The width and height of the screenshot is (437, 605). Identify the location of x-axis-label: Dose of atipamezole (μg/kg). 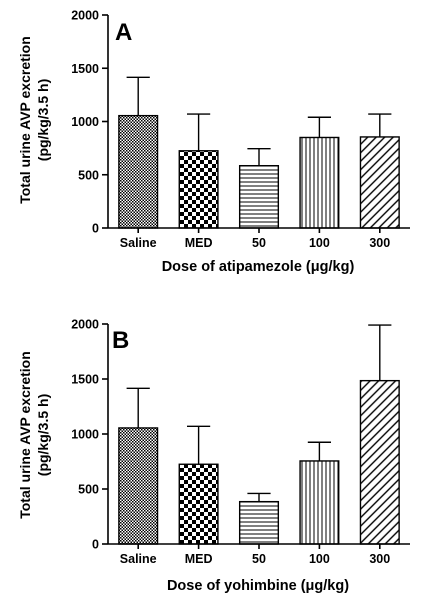
(258, 267).